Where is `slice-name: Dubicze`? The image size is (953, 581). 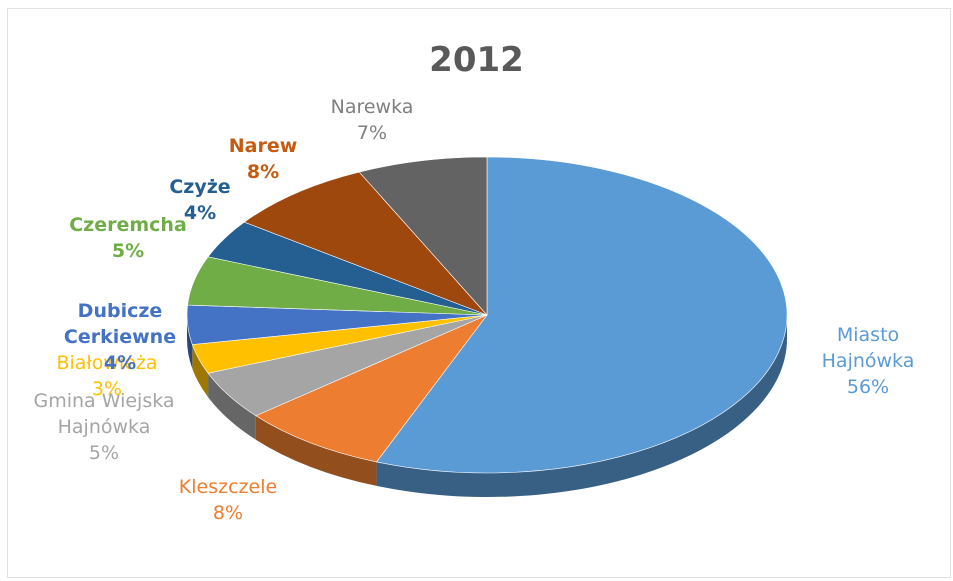 slice-name: Dubicze is located at coordinates (120, 311).